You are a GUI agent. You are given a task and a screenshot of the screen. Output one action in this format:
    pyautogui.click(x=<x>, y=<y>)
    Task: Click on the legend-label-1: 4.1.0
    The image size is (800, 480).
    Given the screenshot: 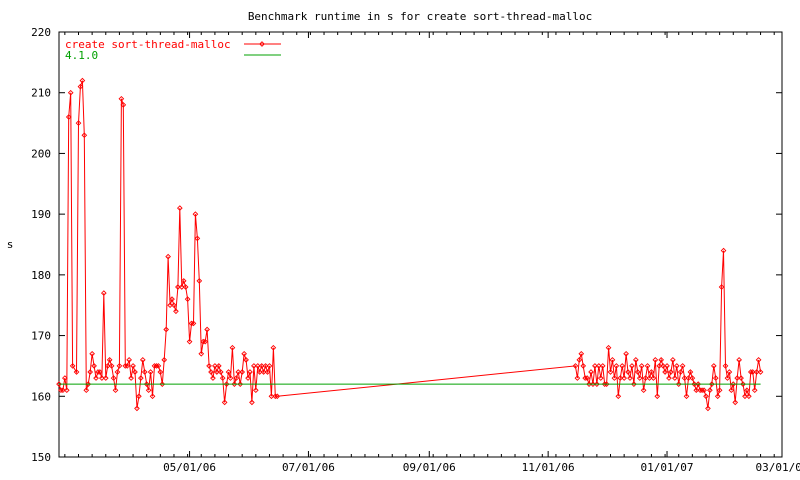 What is the action you would take?
    pyautogui.click(x=81, y=55)
    